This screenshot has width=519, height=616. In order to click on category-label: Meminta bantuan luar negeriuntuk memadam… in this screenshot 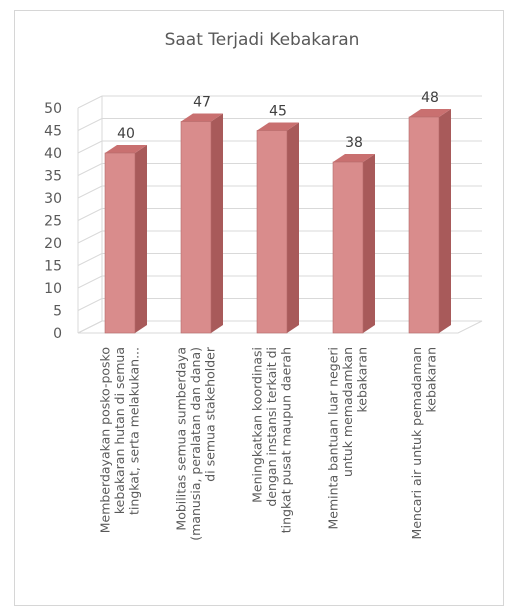, I will do `click(348, 438)`.